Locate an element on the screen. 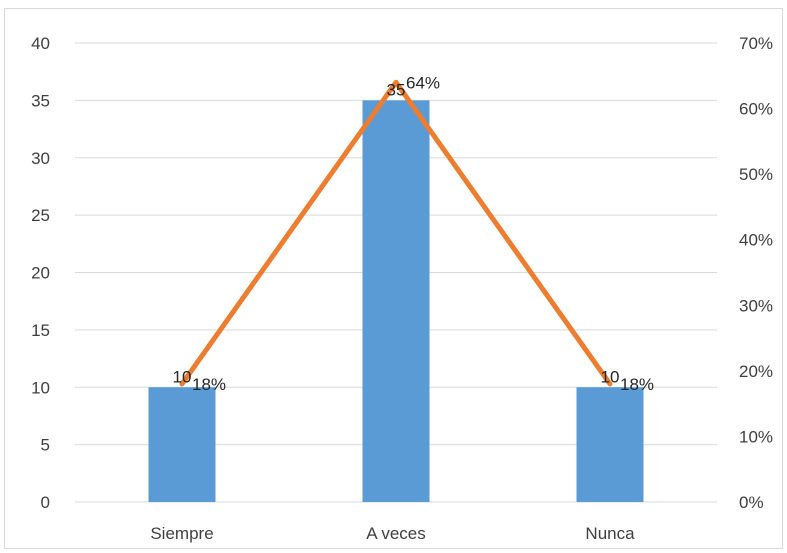  left-axis-tick-label: 0 is located at coordinates (45, 502).